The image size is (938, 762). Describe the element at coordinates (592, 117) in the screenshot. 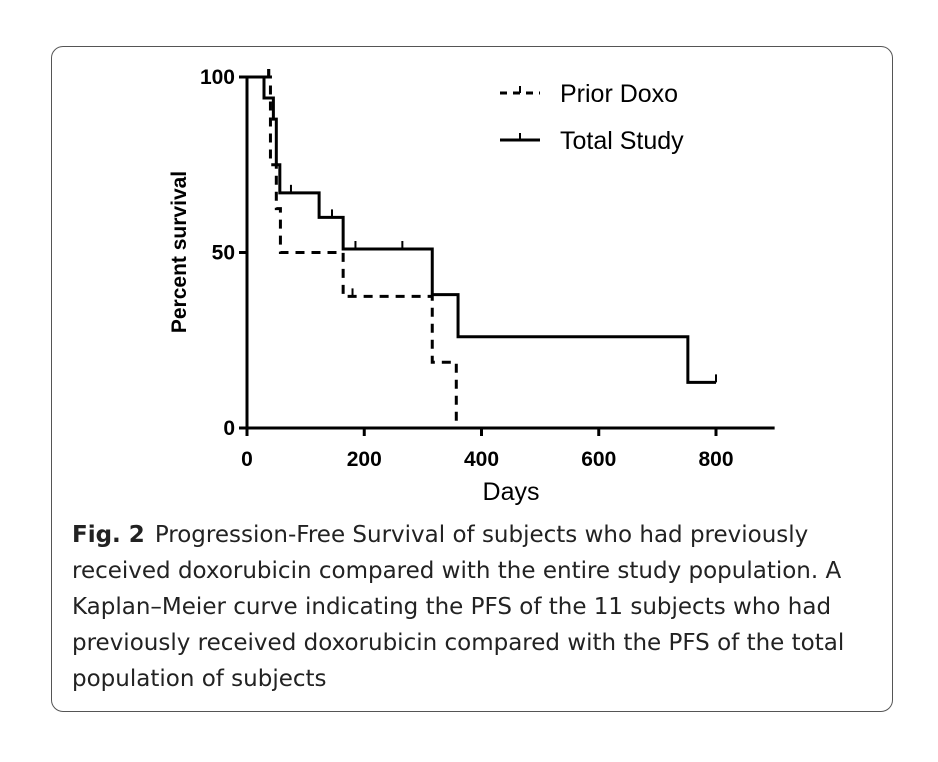

I see `legend: Prior Doxo Total Study` at that location.